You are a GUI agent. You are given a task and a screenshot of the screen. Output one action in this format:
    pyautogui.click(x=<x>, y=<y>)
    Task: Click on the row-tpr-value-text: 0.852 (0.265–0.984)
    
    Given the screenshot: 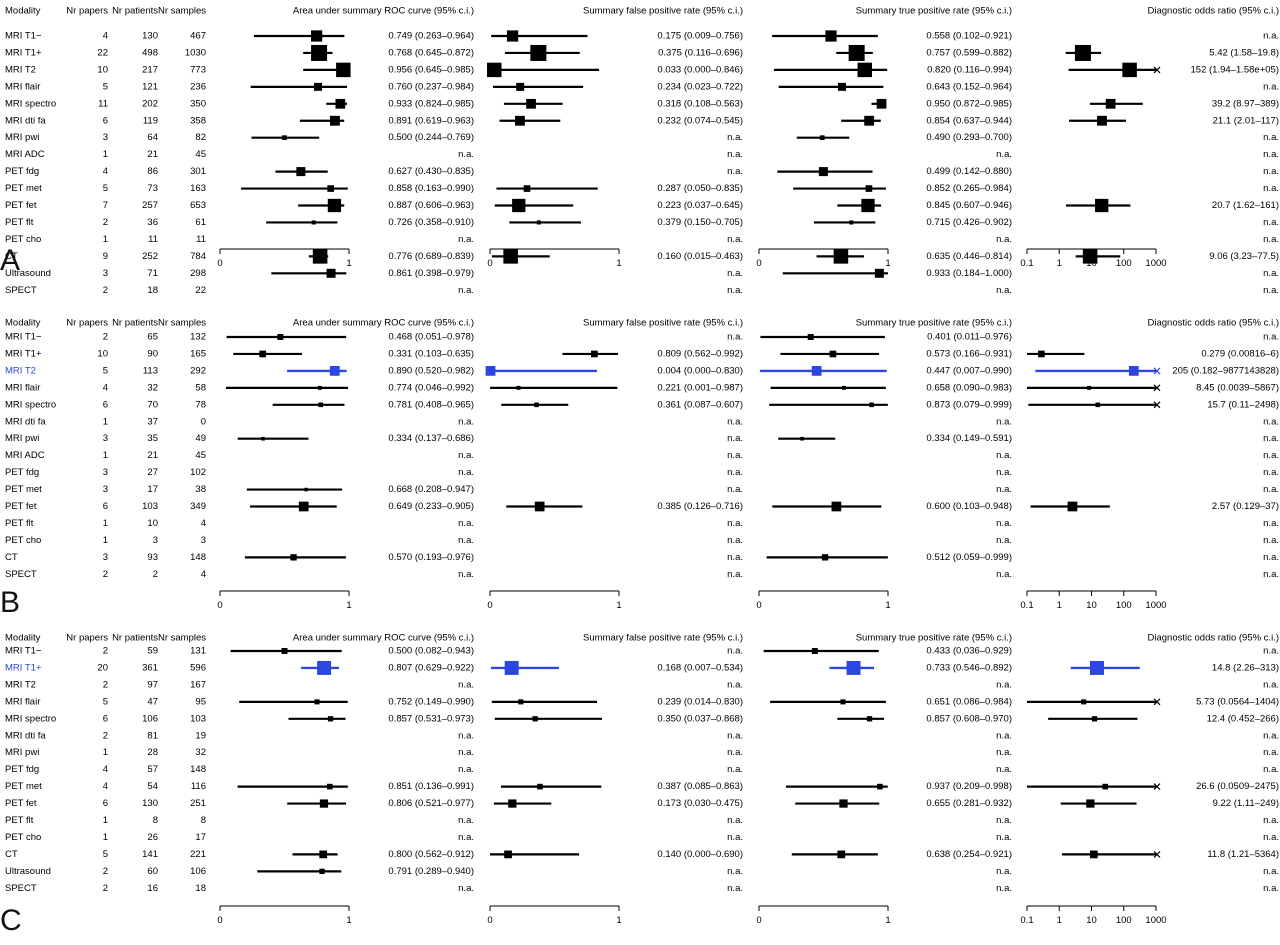 What is the action you would take?
    pyautogui.click(x=969, y=188)
    